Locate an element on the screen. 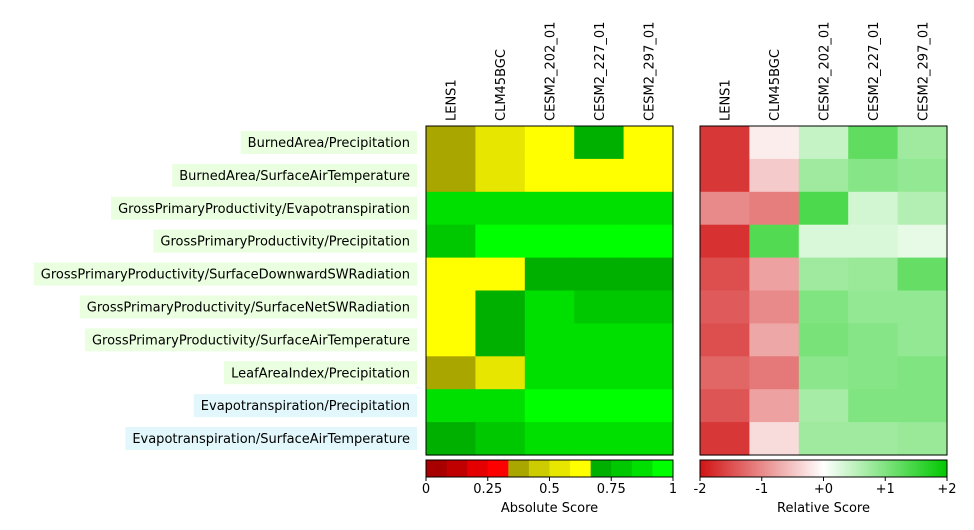 This screenshot has width=974, height=530. row-label: BurnedArea/SurfaceAirTemperature is located at coordinates (294, 175).